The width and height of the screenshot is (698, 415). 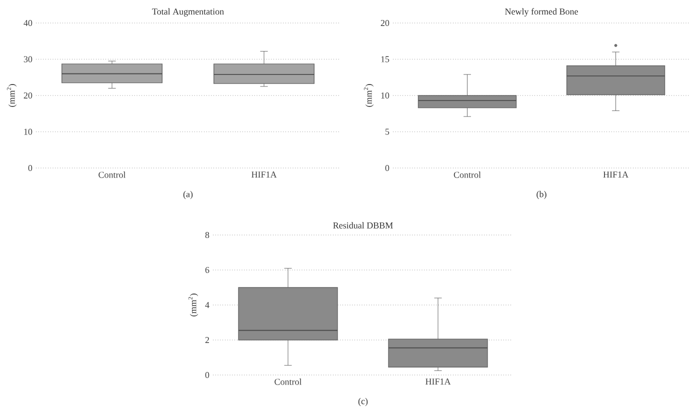 What do you see at coordinates (28, 59) in the screenshot?
I see `y-tick-label: 30` at bounding box center [28, 59].